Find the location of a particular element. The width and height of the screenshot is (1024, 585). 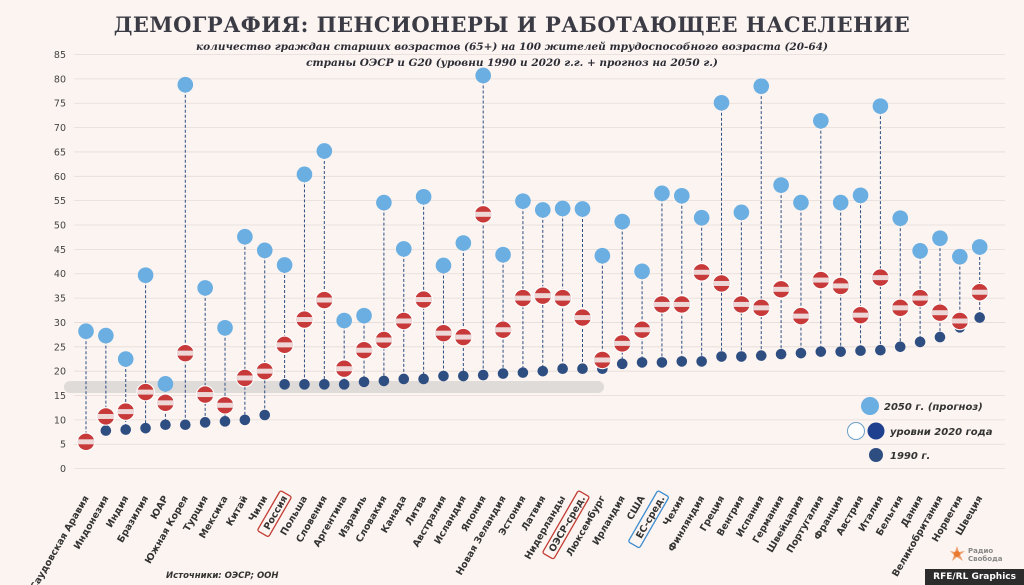

y-tick-label: 50 is located at coordinates (60, 226).